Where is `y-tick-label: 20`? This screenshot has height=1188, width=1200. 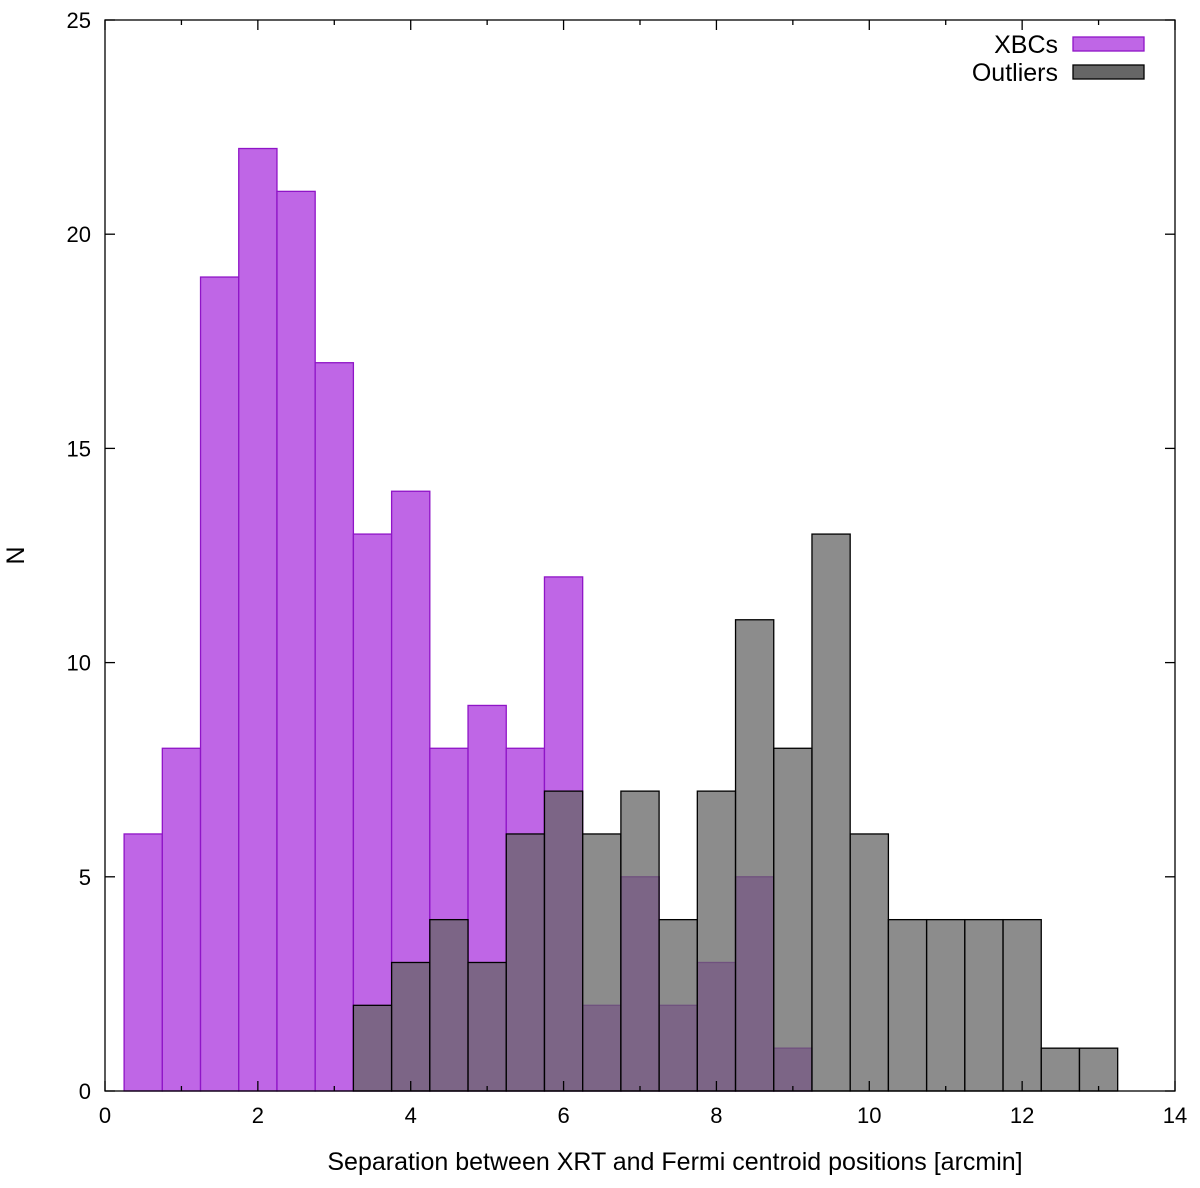 y-tick-label: 20 is located at coordinates (79, 234).